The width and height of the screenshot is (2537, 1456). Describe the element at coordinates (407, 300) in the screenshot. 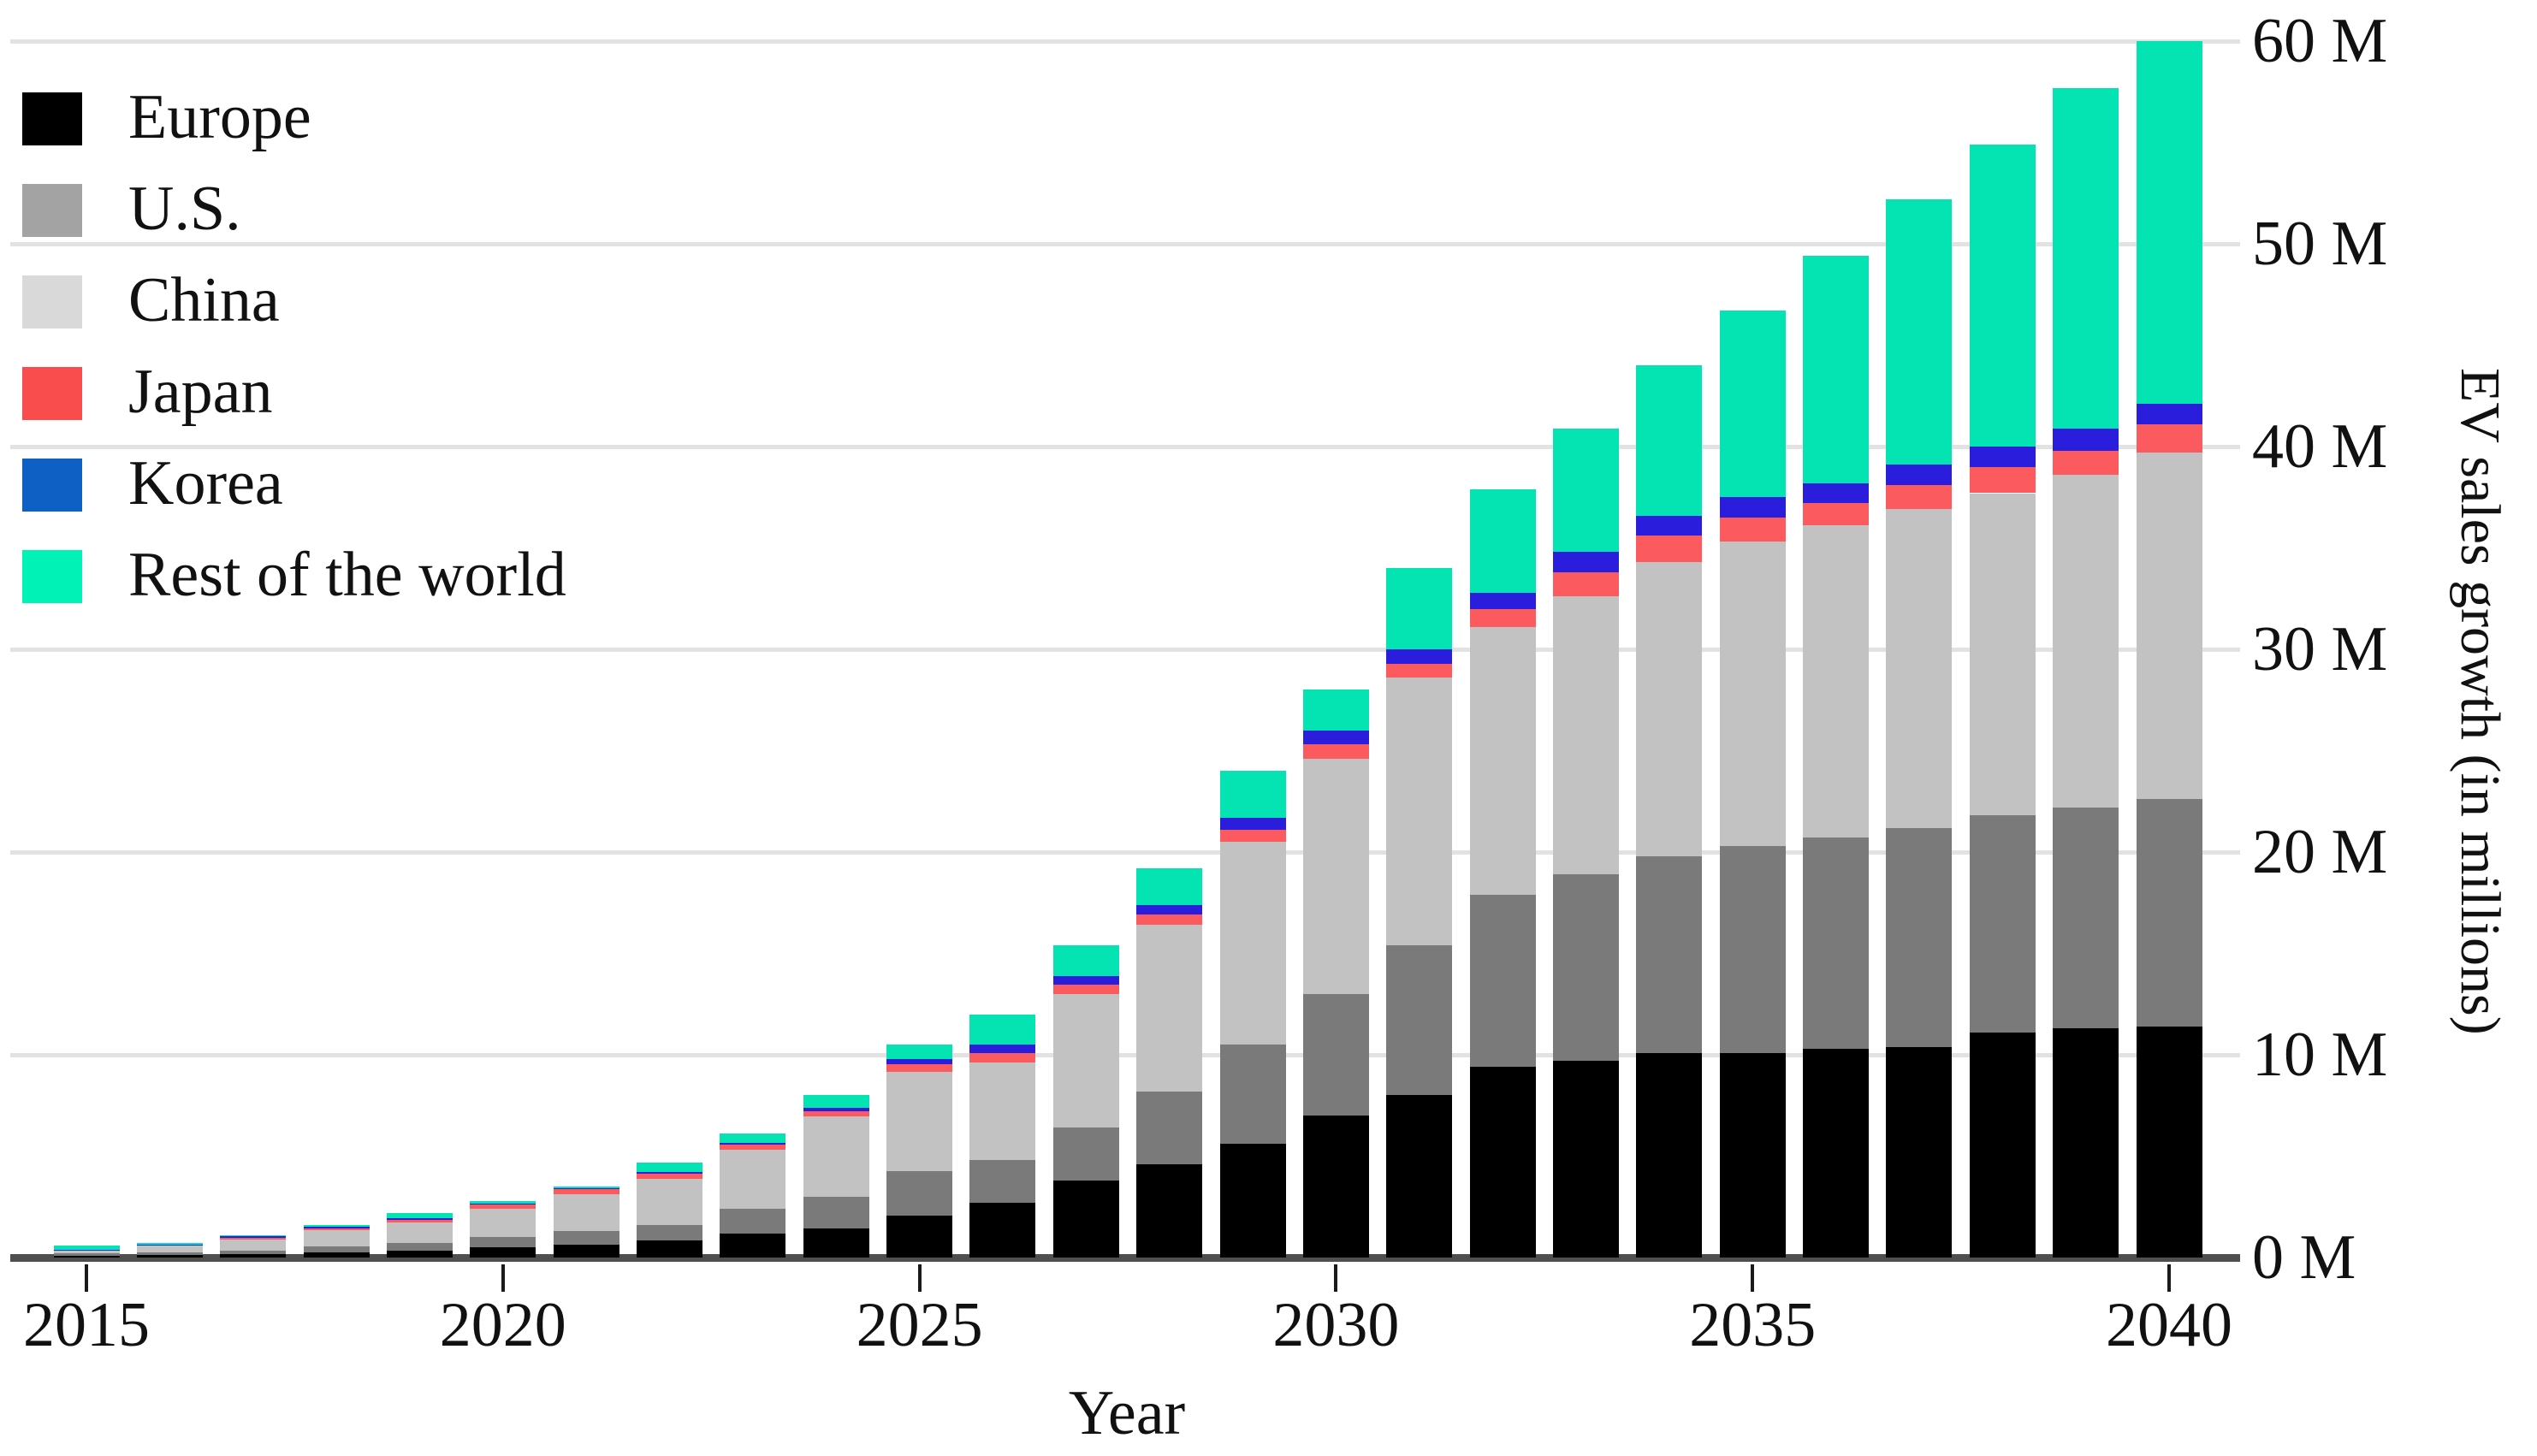

I see `legend-item-china: China` at that location.